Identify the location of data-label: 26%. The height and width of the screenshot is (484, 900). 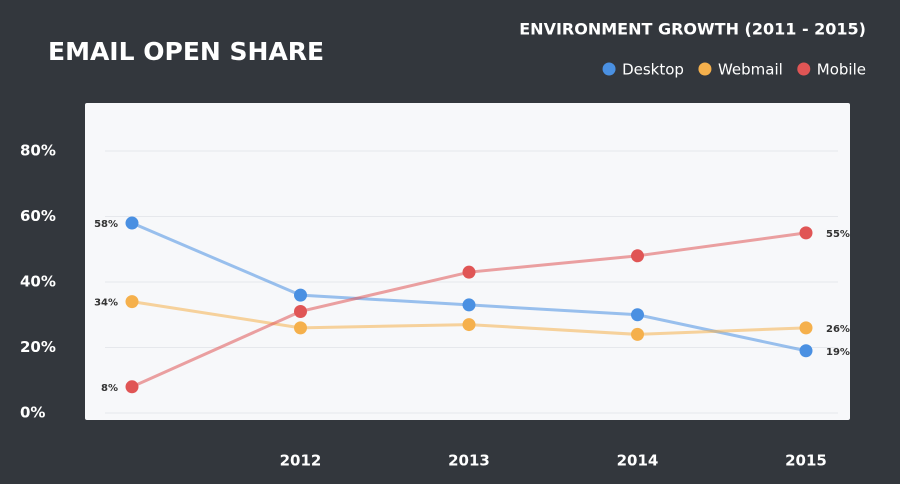
(838, 329).